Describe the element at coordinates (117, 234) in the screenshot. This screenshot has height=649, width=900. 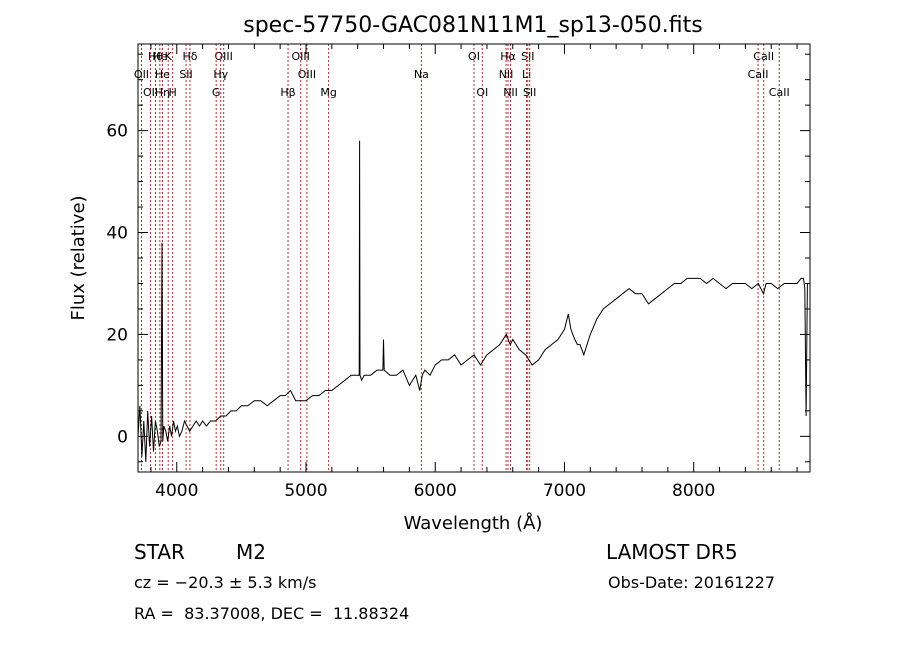
I see `y-tick-label: 40` at that location.